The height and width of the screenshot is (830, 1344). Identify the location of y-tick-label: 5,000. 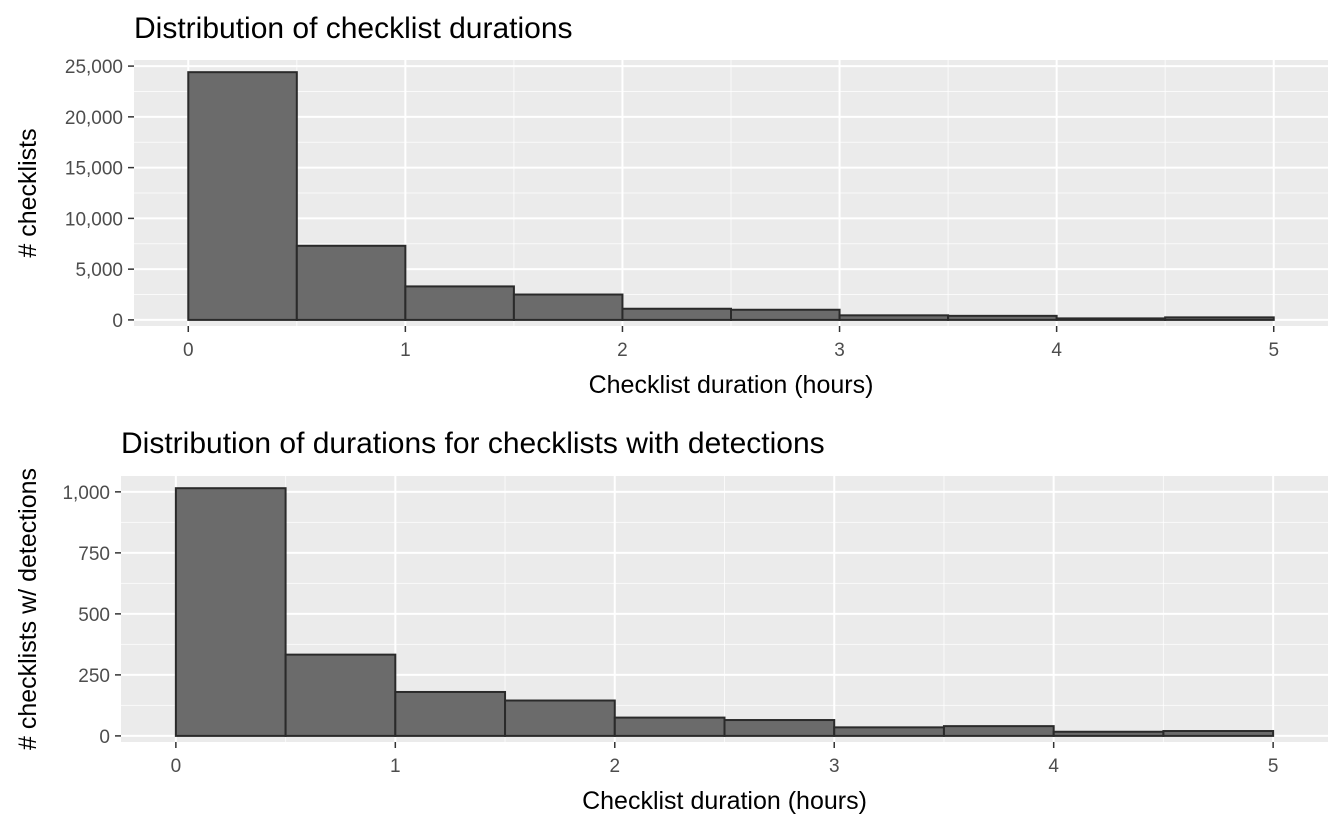
(99, 270).